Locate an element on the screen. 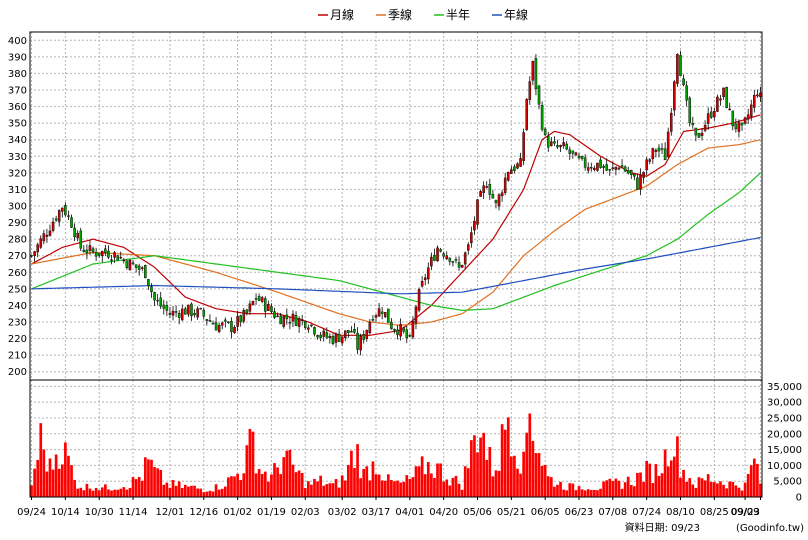 The width and height of the screenshot is (808, 540). price-tick-label: 260 is located at coordinates (17, 273).